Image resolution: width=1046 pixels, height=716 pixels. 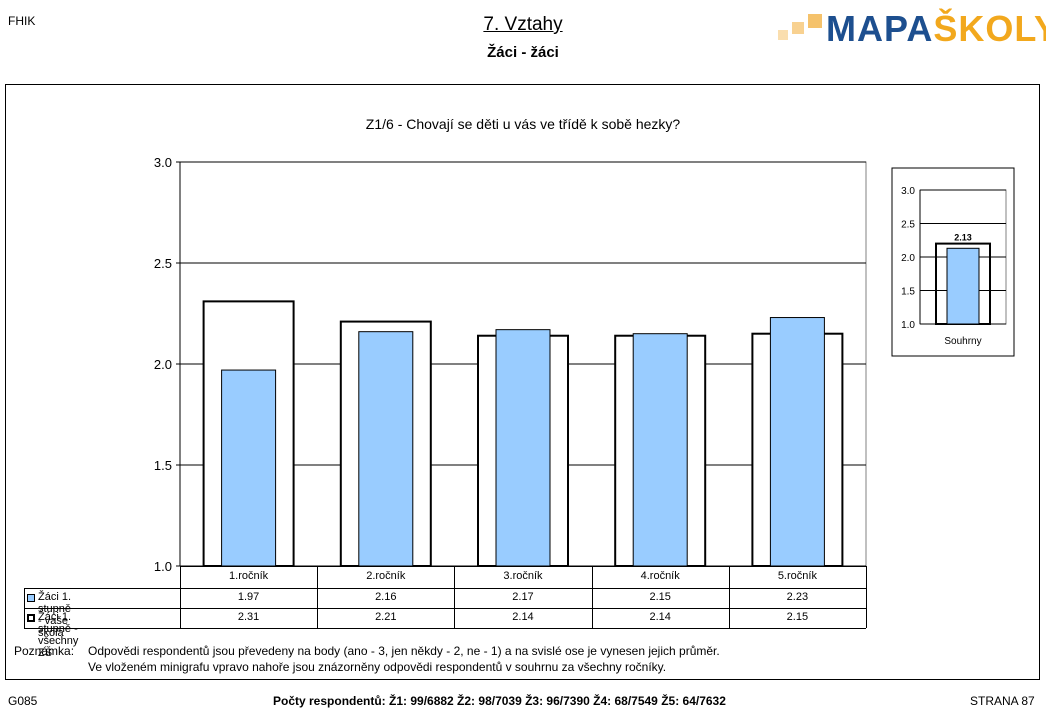 What do you see at coordinates (908, 225) in the screenshot?
I see `mini-y-tick-label: 2.5` at bounding box center [908, 225].